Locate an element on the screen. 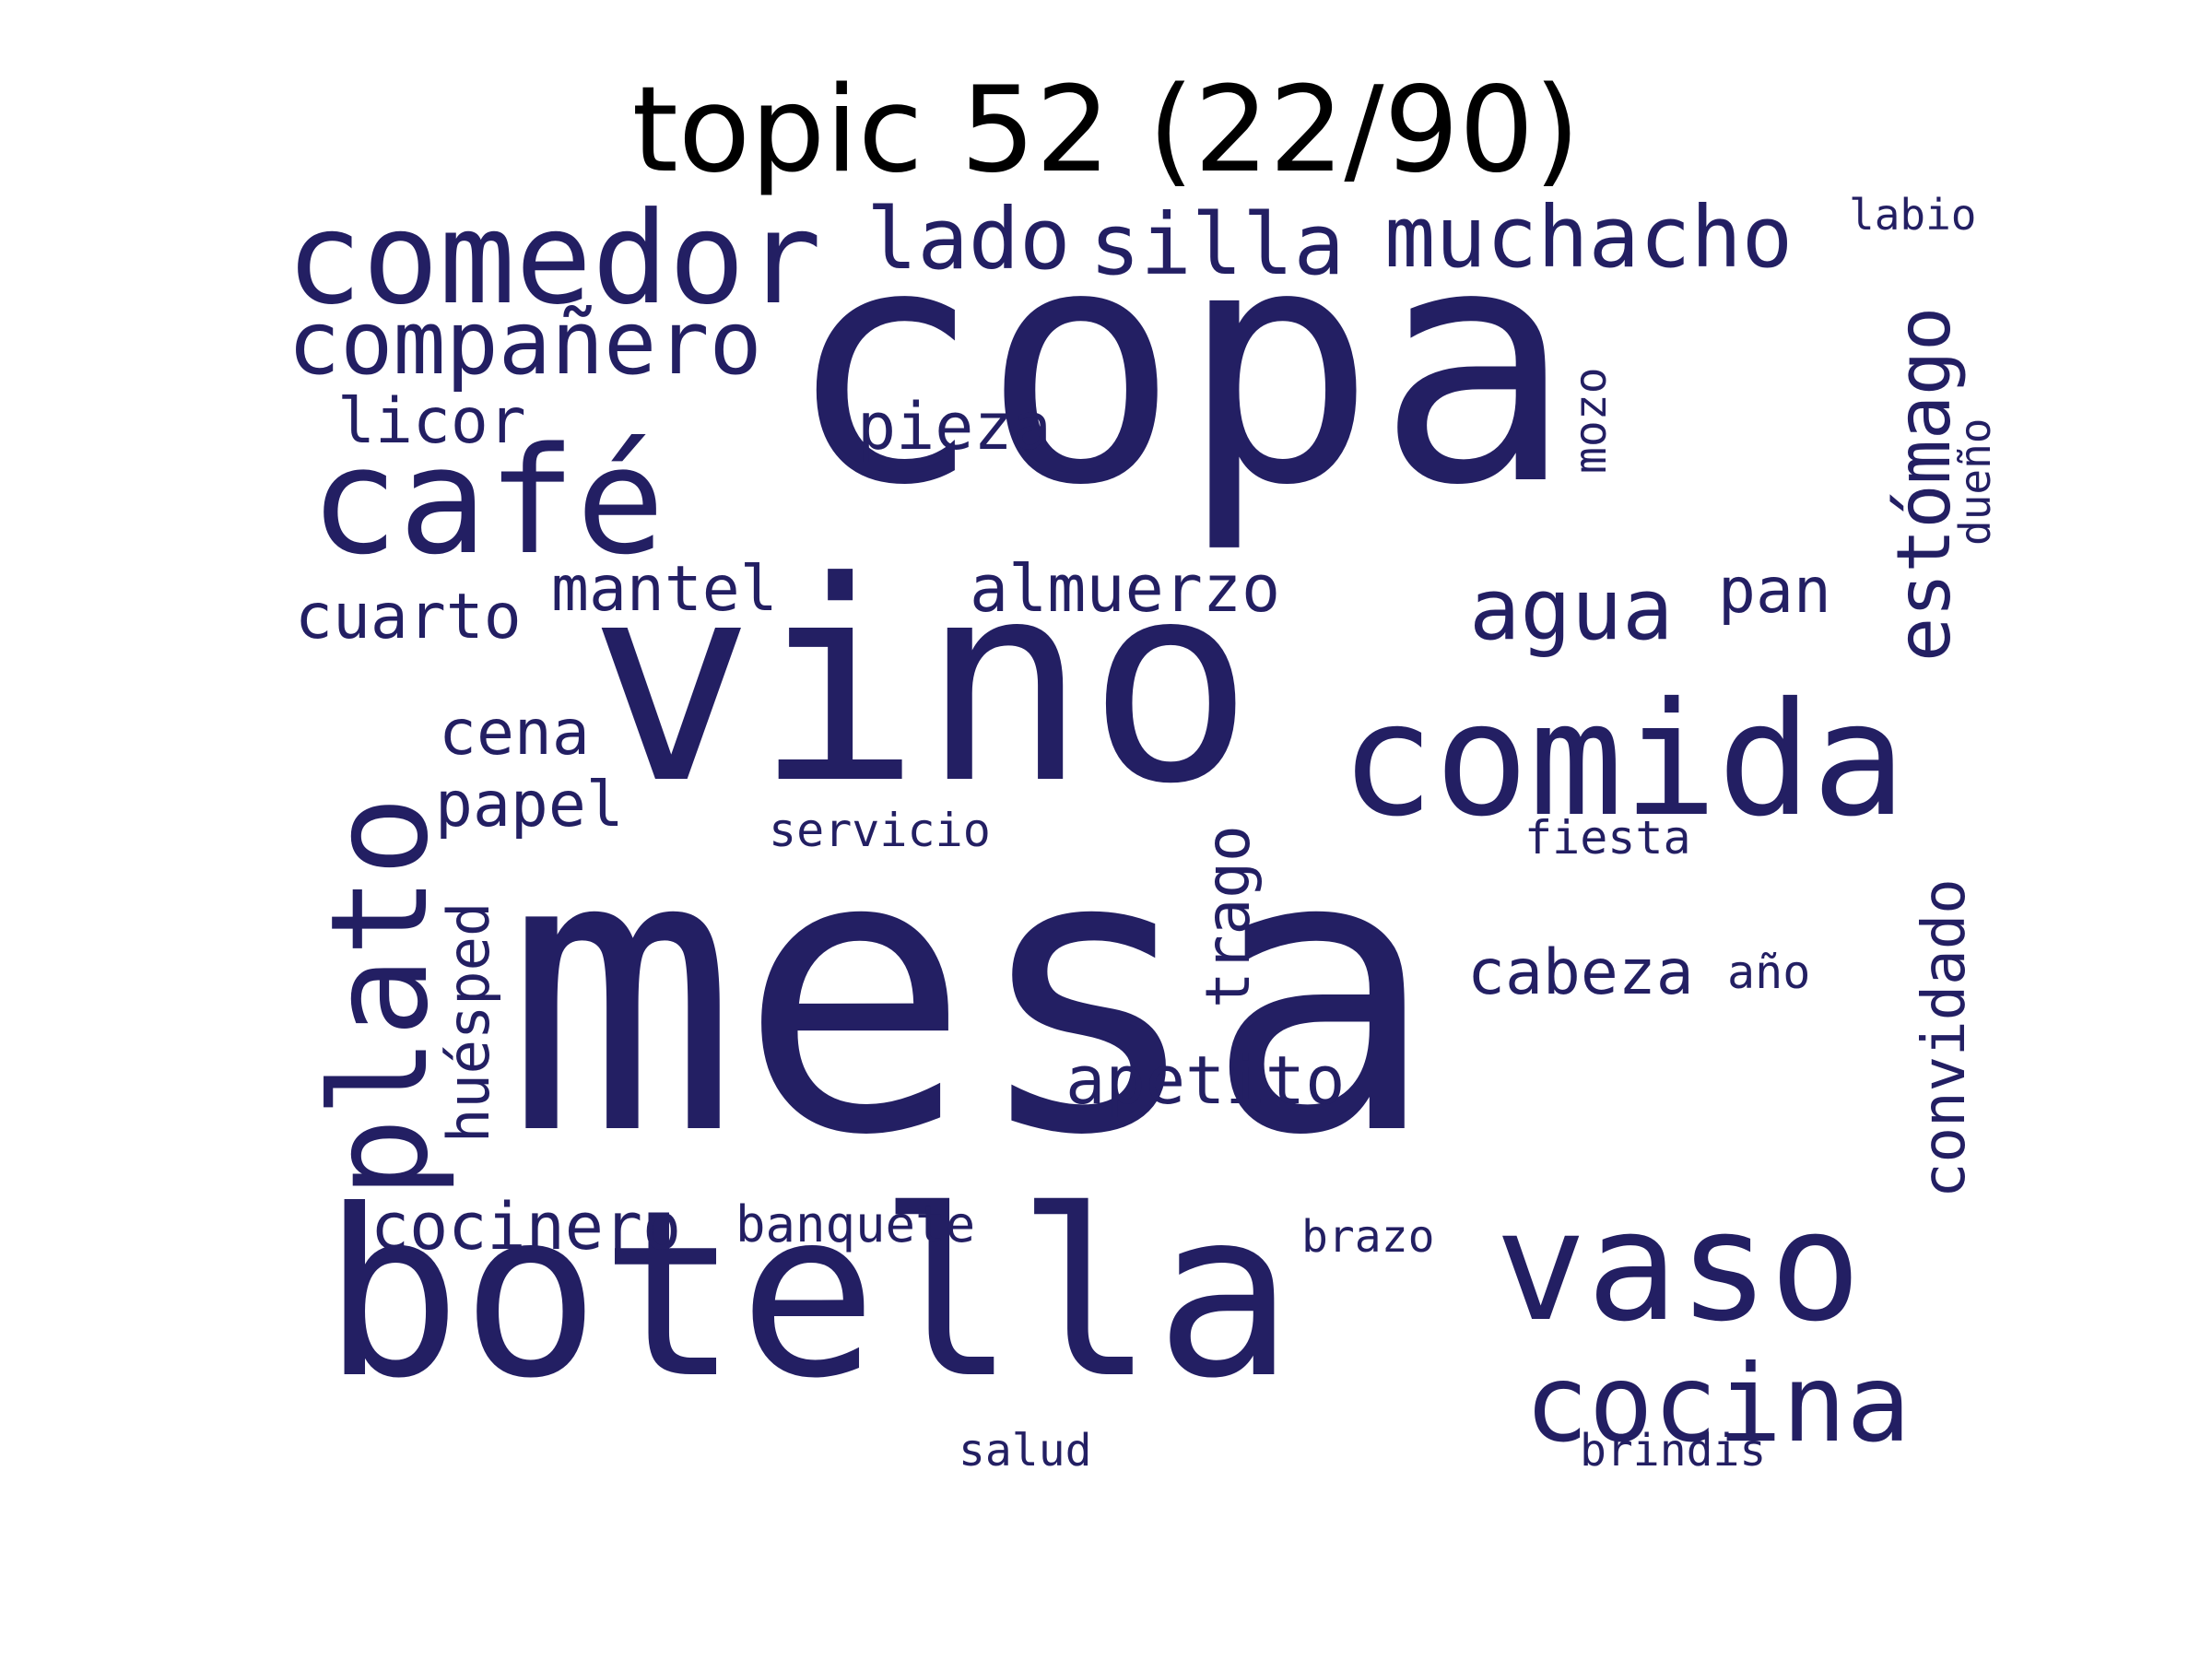 The height and width of the screenshot is (1659, 2212). word-muchacho: muchacho is located at coordinates (1589, 237).